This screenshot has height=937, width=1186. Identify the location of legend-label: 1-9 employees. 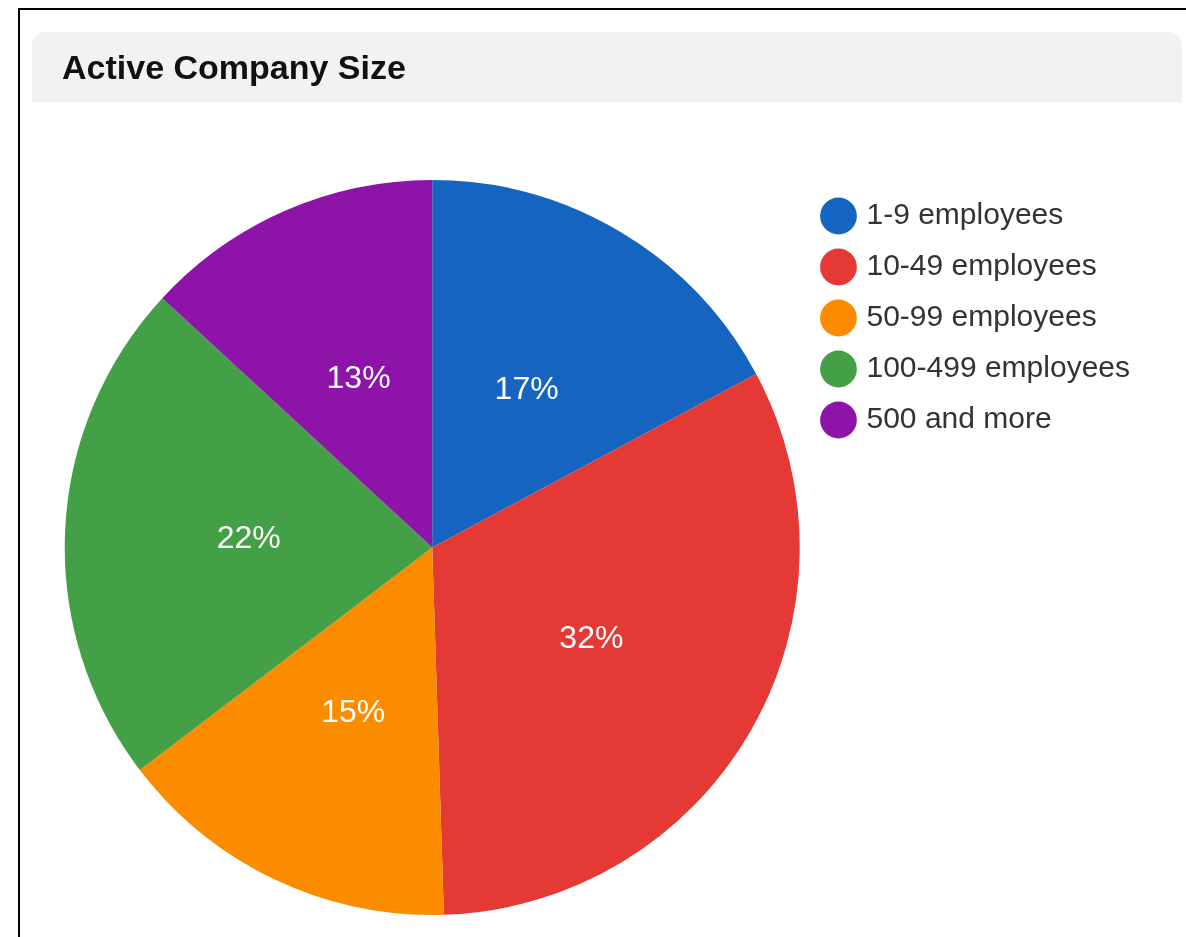
(965, 214).